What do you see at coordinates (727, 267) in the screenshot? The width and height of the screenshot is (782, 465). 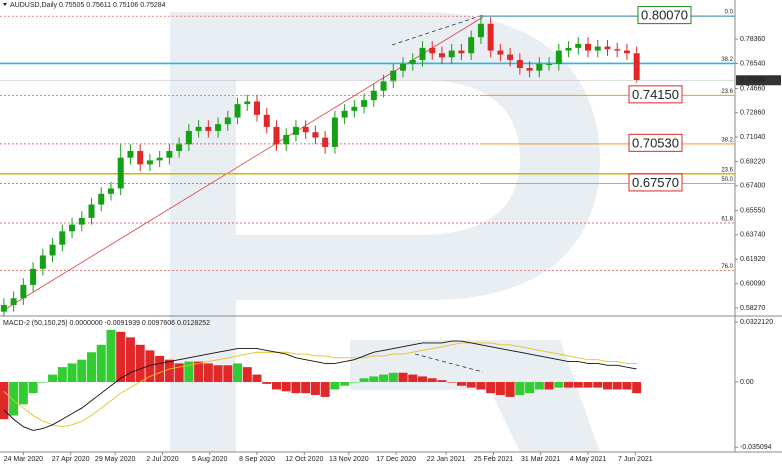 I see `fib-label: 76.0` at bounding box center [727, 267].